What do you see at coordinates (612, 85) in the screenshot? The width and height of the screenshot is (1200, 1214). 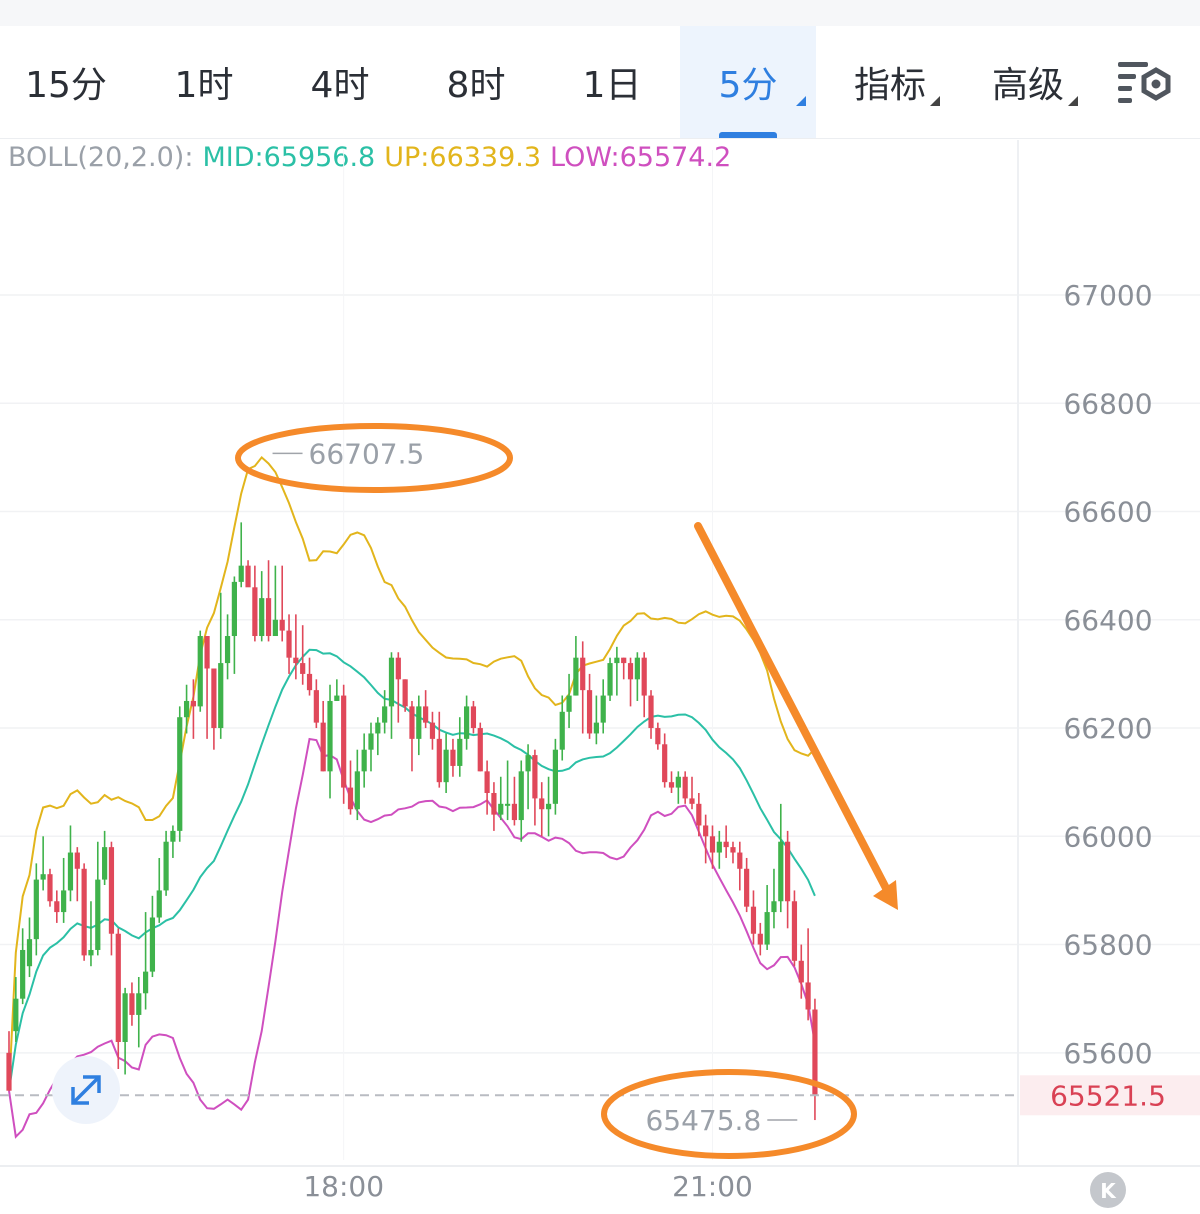 I see `tab-label: 1日` at bounding box center [612, 85].